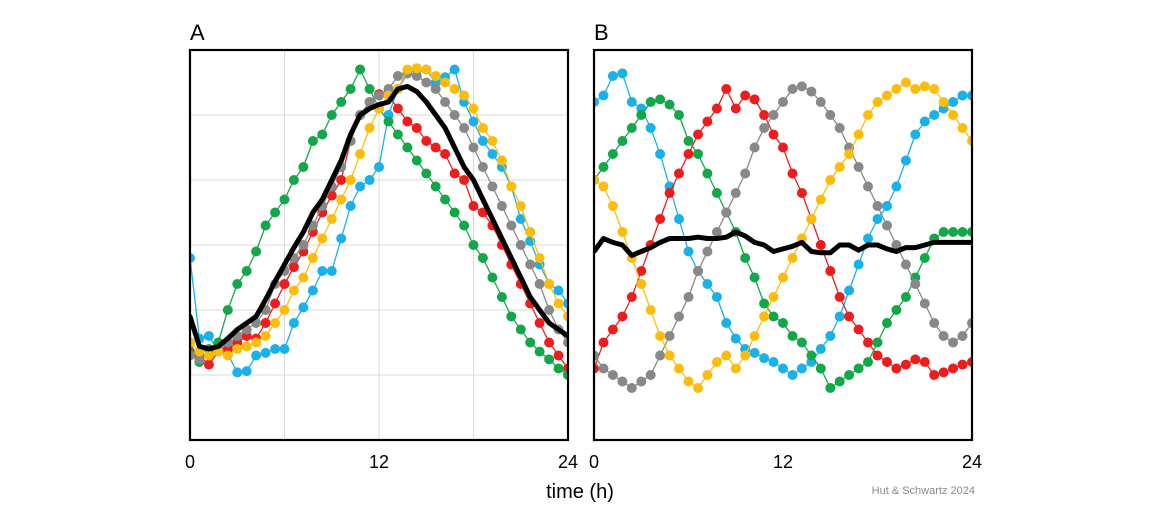 The image size is (1160, 514). Describe the element at coordinates (379, 462) in the screenshot. I see `x-tick-label: 12` at that location.